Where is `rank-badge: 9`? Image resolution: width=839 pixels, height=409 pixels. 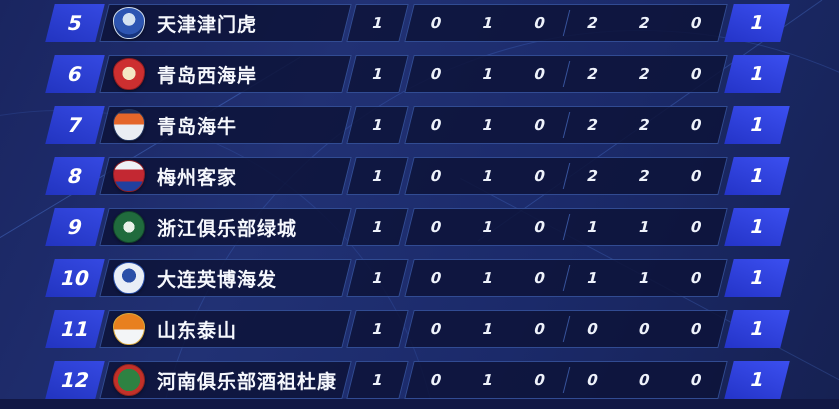
rank-badge: 9 is located at coordinates (75, 227).